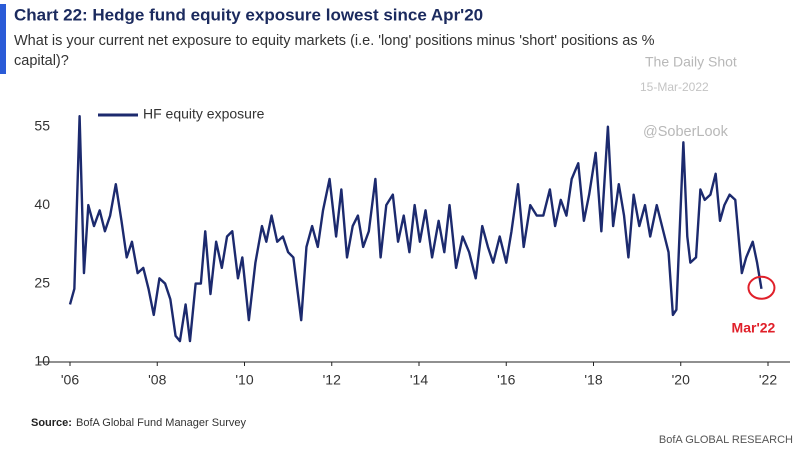  I want to click on x-tick-label: '12, so click(332, 380).